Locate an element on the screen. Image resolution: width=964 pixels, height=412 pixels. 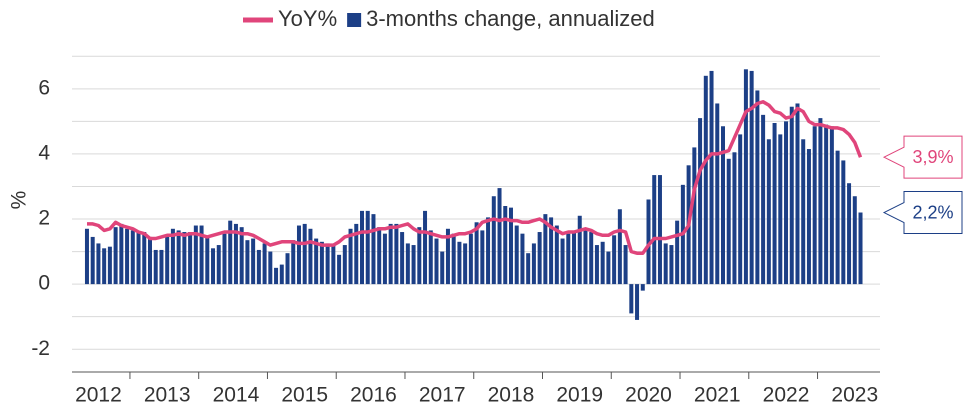
x-tick-label: 2013 is located at coordinates (167, 395).